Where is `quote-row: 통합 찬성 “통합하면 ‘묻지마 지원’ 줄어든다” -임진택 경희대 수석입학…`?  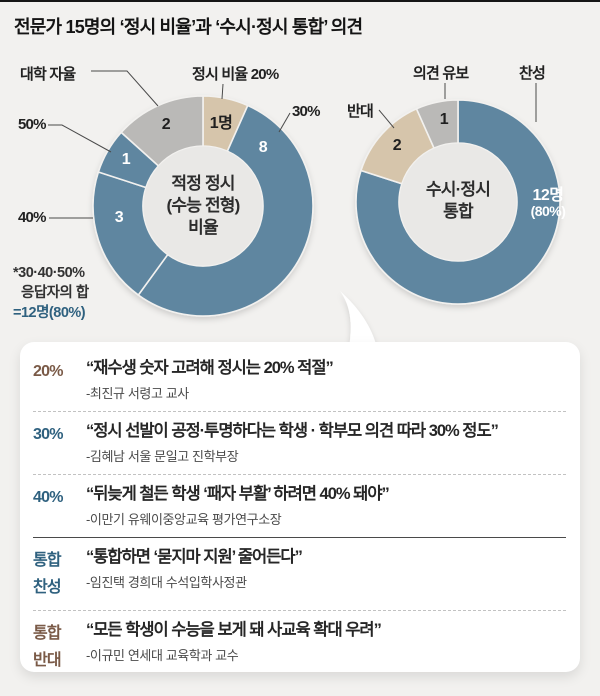
quote-row: 통합 찬성 “통합하면 ‘묻지마 지원’ 줄어든다” -임진택 경희대 수석입학… is located at coordinates (299, 574).